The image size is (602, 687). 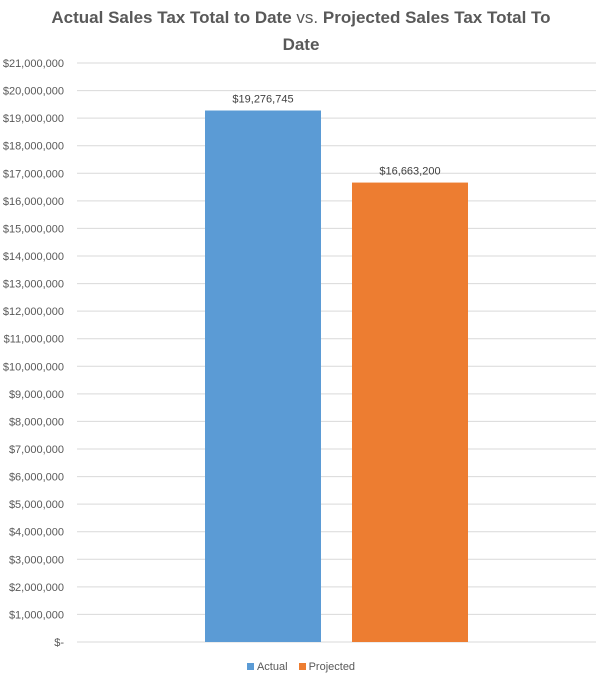 I want to click on chart-title-part-2: Projected Sales Tax Total To, so click(x=436, y=17).